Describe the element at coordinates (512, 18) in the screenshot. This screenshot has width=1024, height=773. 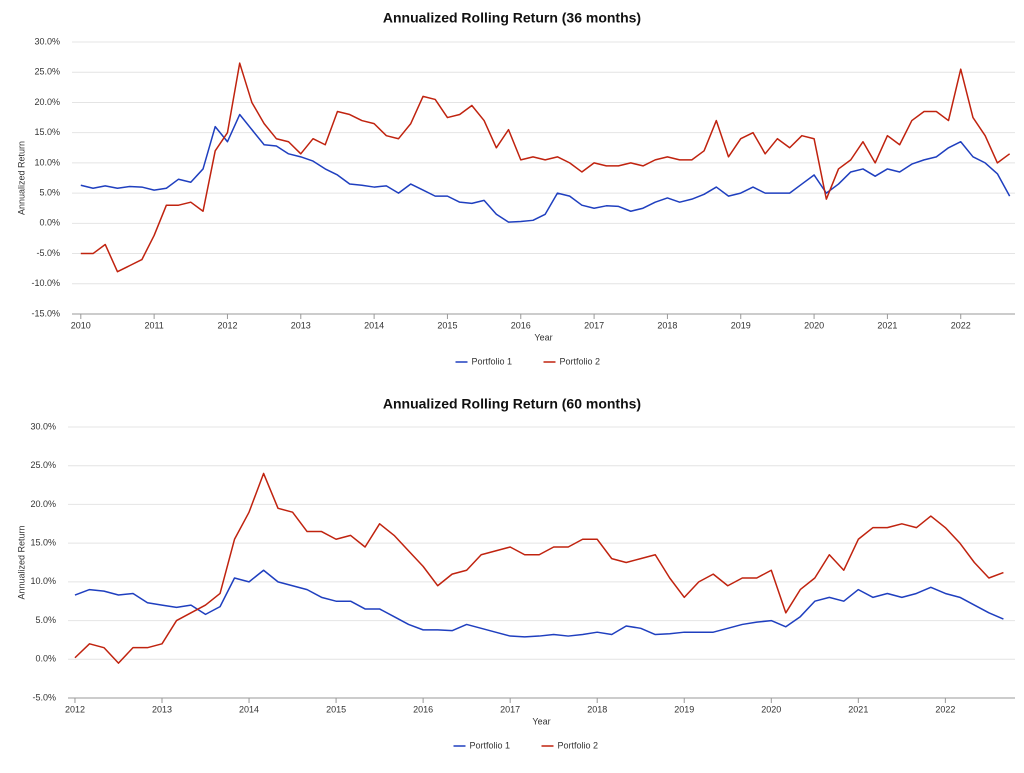
I see `chart-title: Annualized Rolling Return (36 months)` at that location.